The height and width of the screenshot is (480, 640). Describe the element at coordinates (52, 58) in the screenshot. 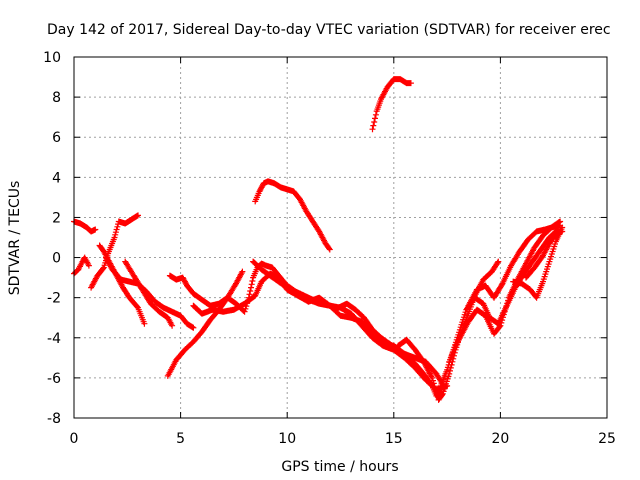

I see `y-tick-label: 10` at that location.